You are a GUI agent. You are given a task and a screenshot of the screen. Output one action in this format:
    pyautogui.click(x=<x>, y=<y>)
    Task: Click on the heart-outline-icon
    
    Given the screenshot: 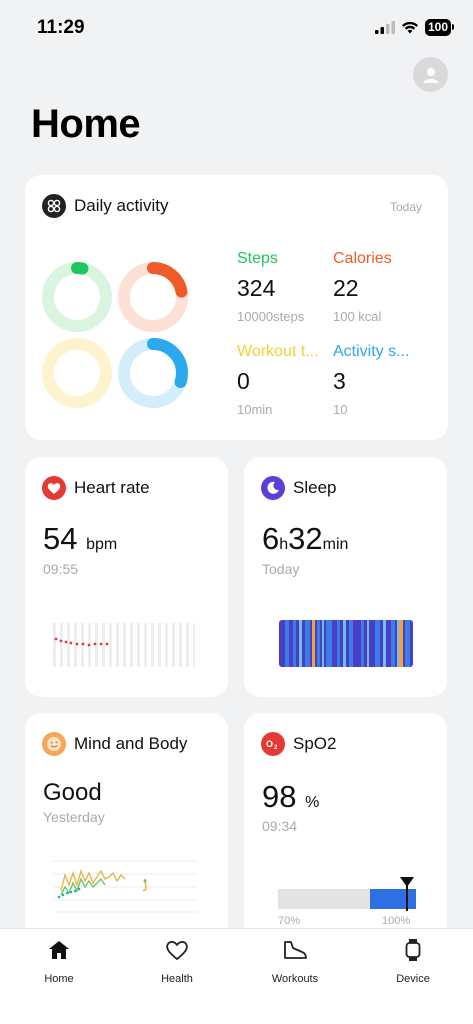 What is the action you would take?
    pyautogui.click(x=177, y=951)
    